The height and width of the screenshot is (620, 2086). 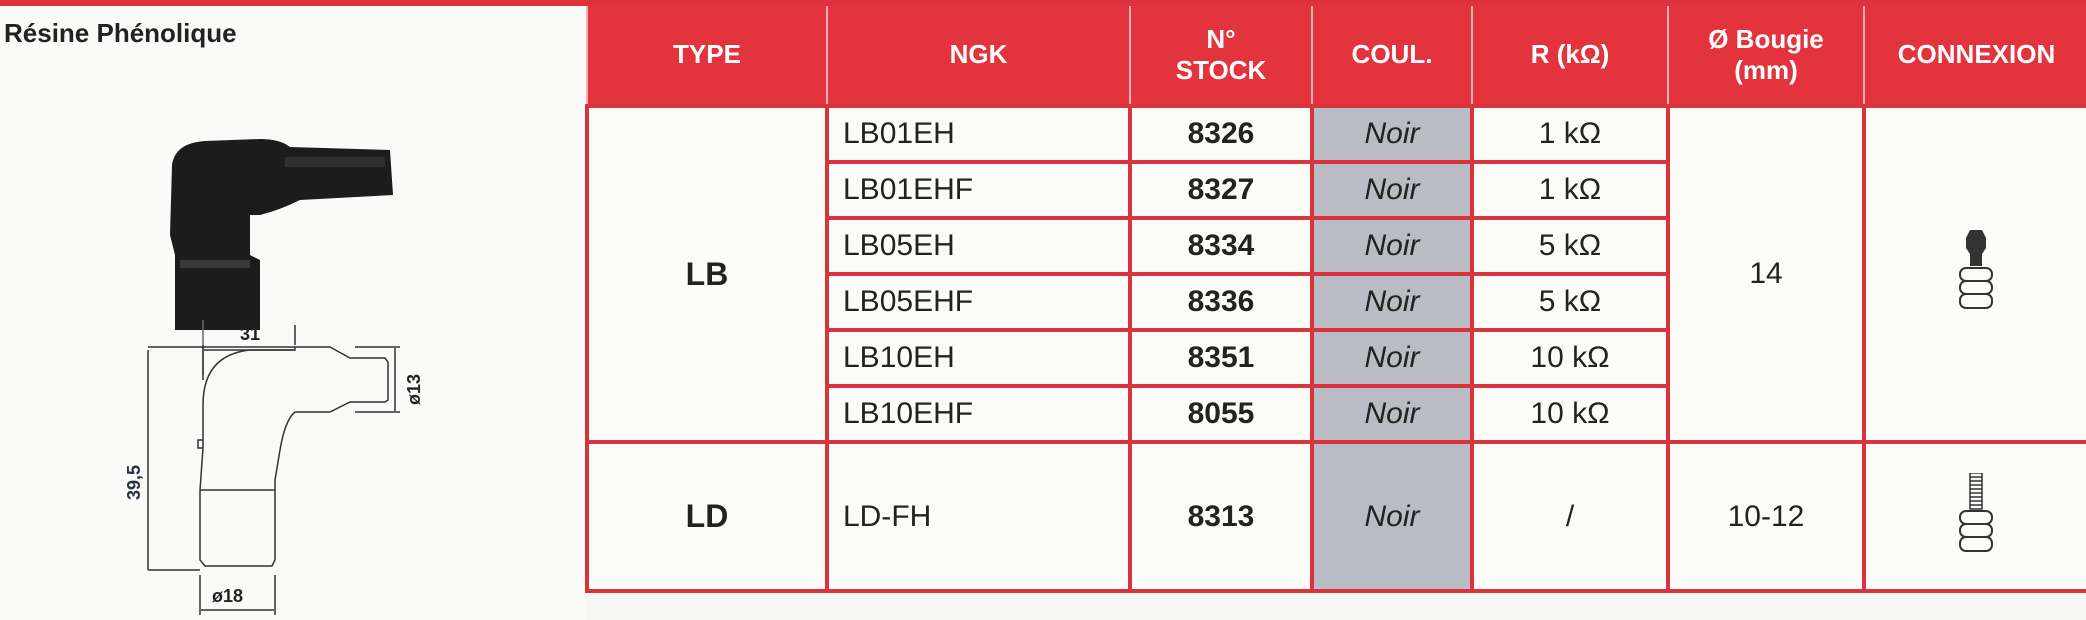 What do you see at coordinates (1221, 134) in the screenshot?
I see `stock-cell: 8326` at bounding box center [1221, 134].